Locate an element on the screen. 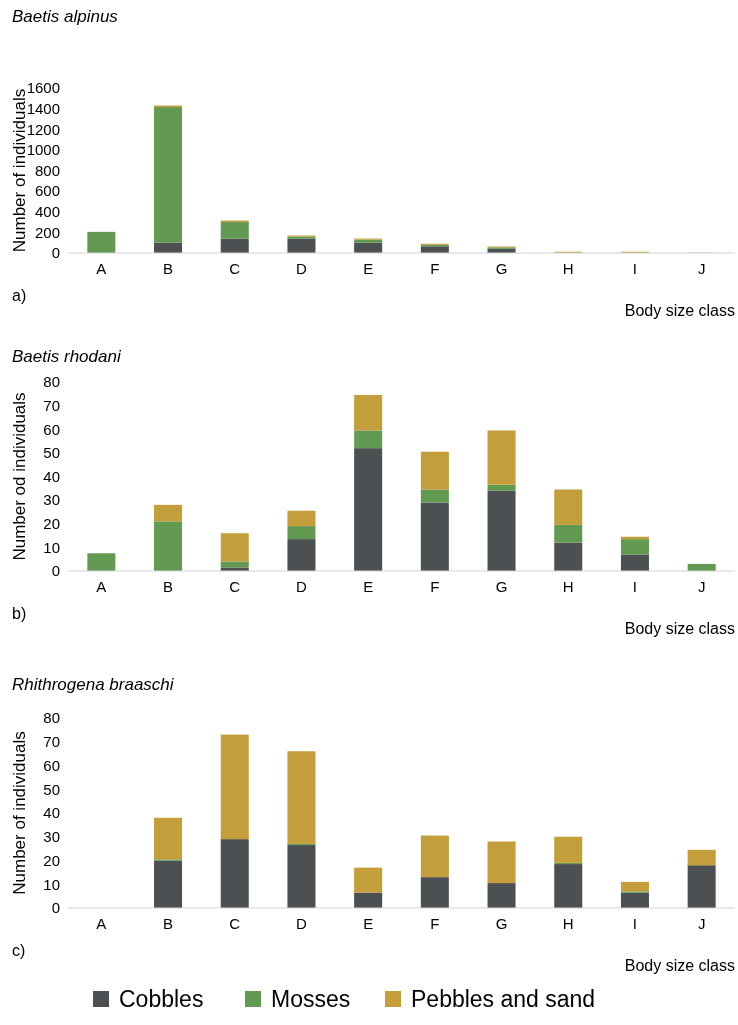 The width and height of the screenshot is (738, 1025). chart-title: Baetis alpinus is located at coordinates (65, 16).